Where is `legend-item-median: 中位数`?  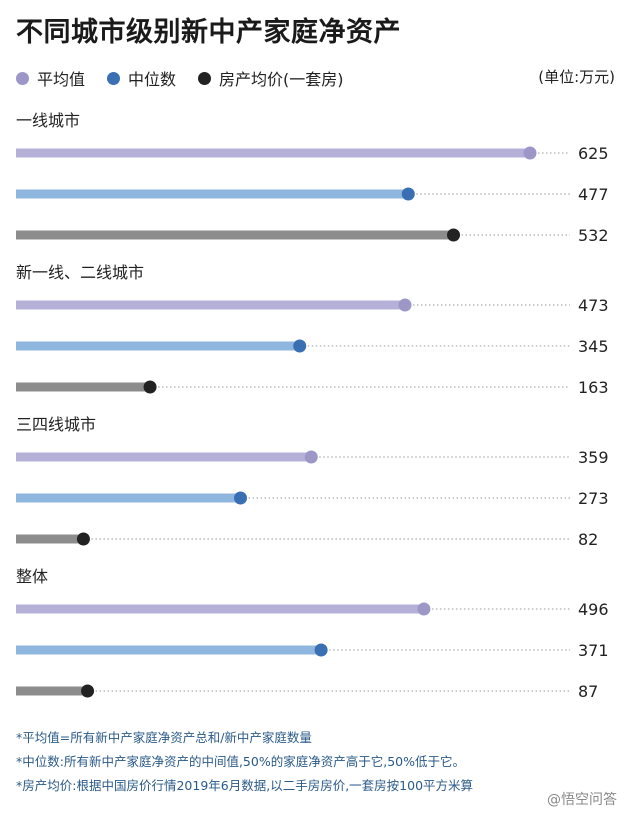
legend-item-median: 中位数 is located at coordinates (141, 78).